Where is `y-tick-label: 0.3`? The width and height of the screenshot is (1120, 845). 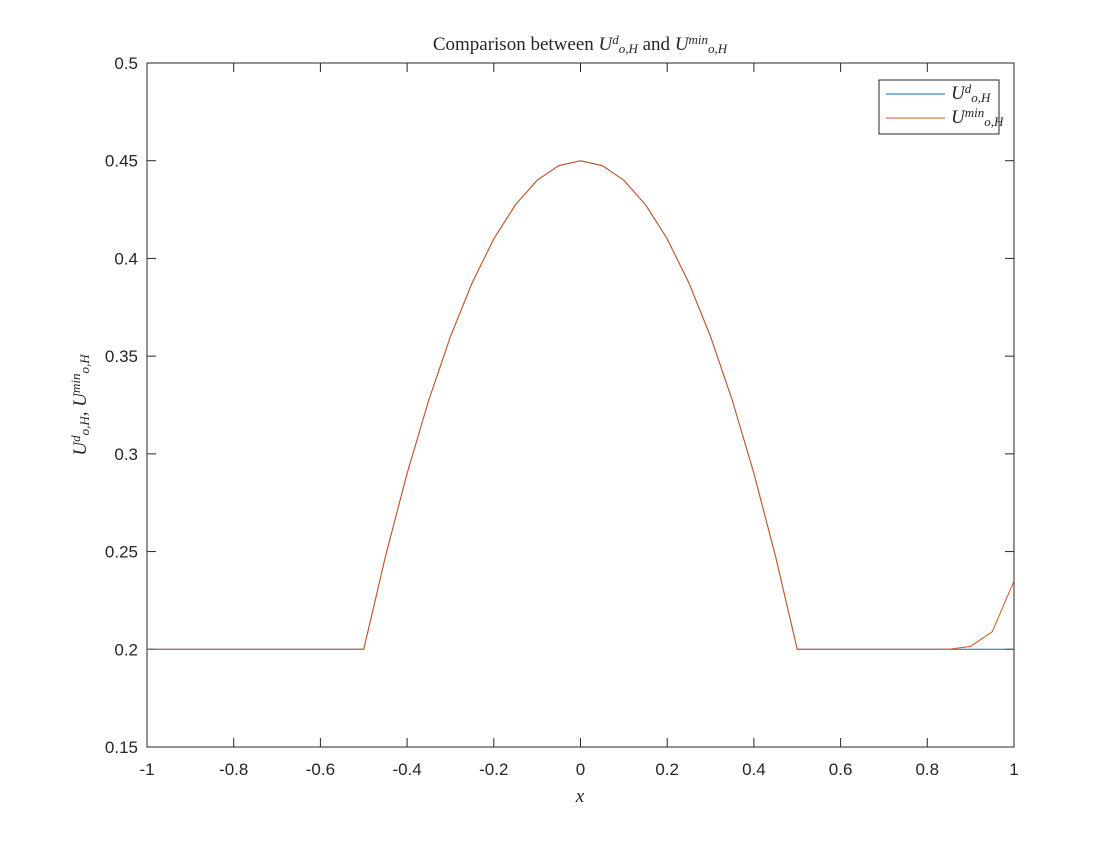
y-tick-label: 0.3 is located at coordinates (126, 454).